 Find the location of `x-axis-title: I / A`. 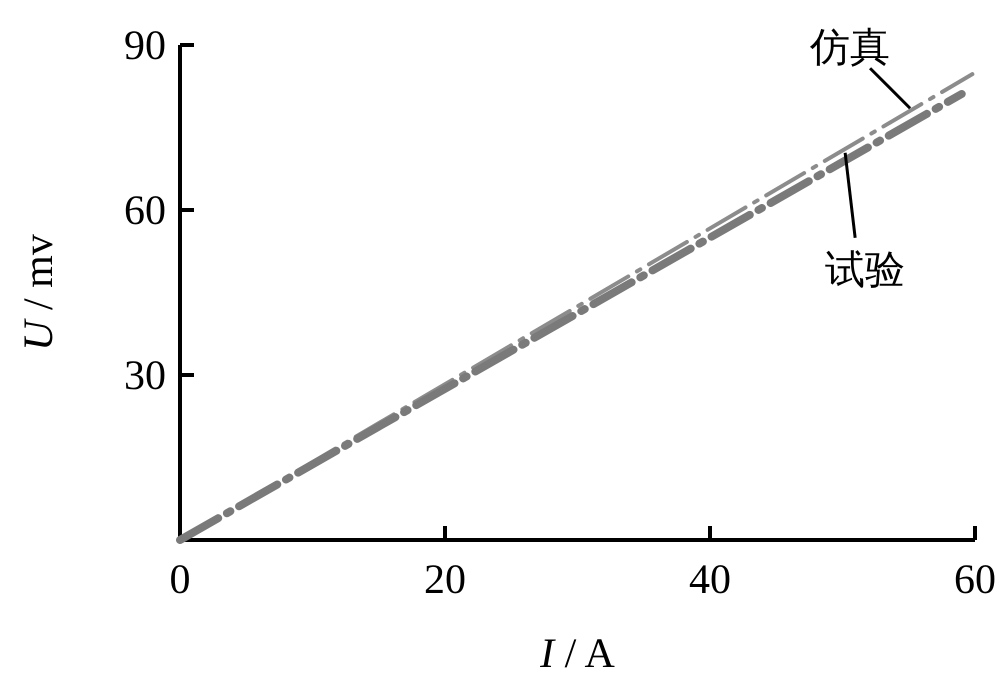

x-axis-title: I / A is located at coordinates (577, 654).